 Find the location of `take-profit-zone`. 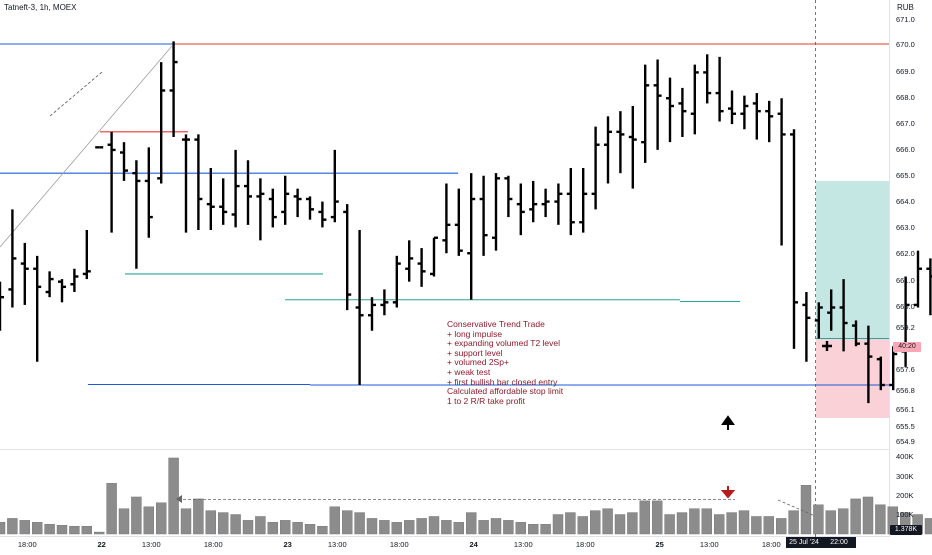

take-profit-zone is located at coordinates (852, 259).